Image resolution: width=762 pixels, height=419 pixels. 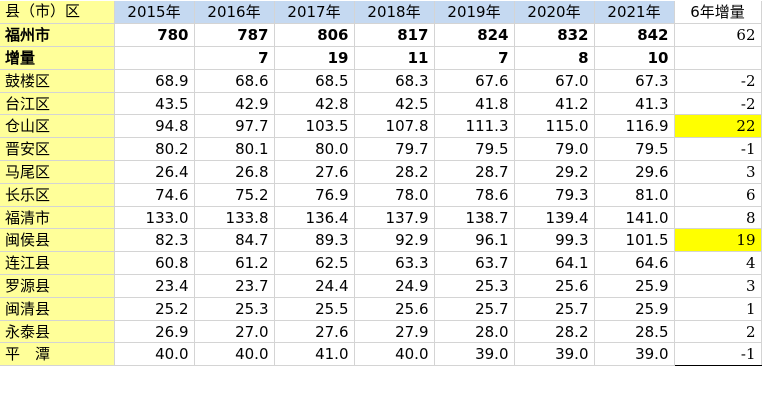 I want to click on value-cell: 39.0, so click(x=634, y=354).